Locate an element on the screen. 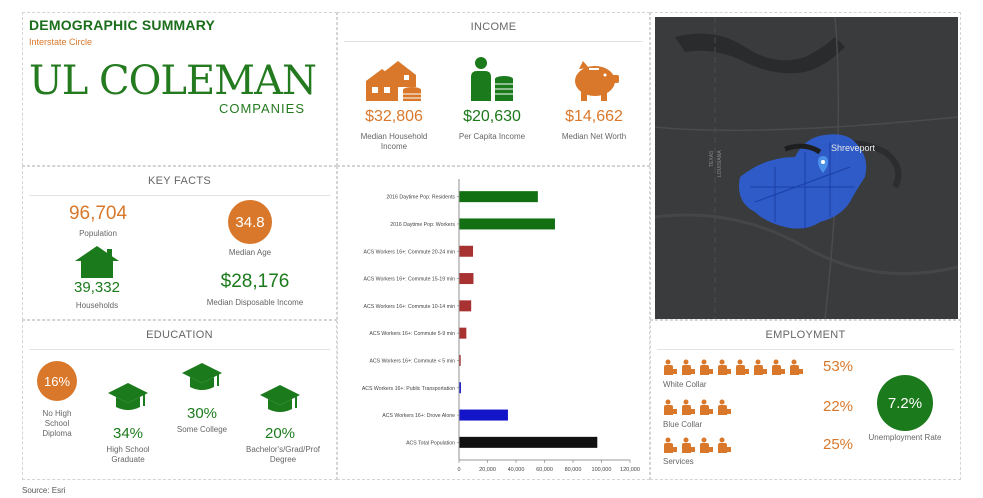 The image size is (983, 498). chart-category-label: ACS Workers 16+: Commute 15-19 min is located at coordinates (410, 280).